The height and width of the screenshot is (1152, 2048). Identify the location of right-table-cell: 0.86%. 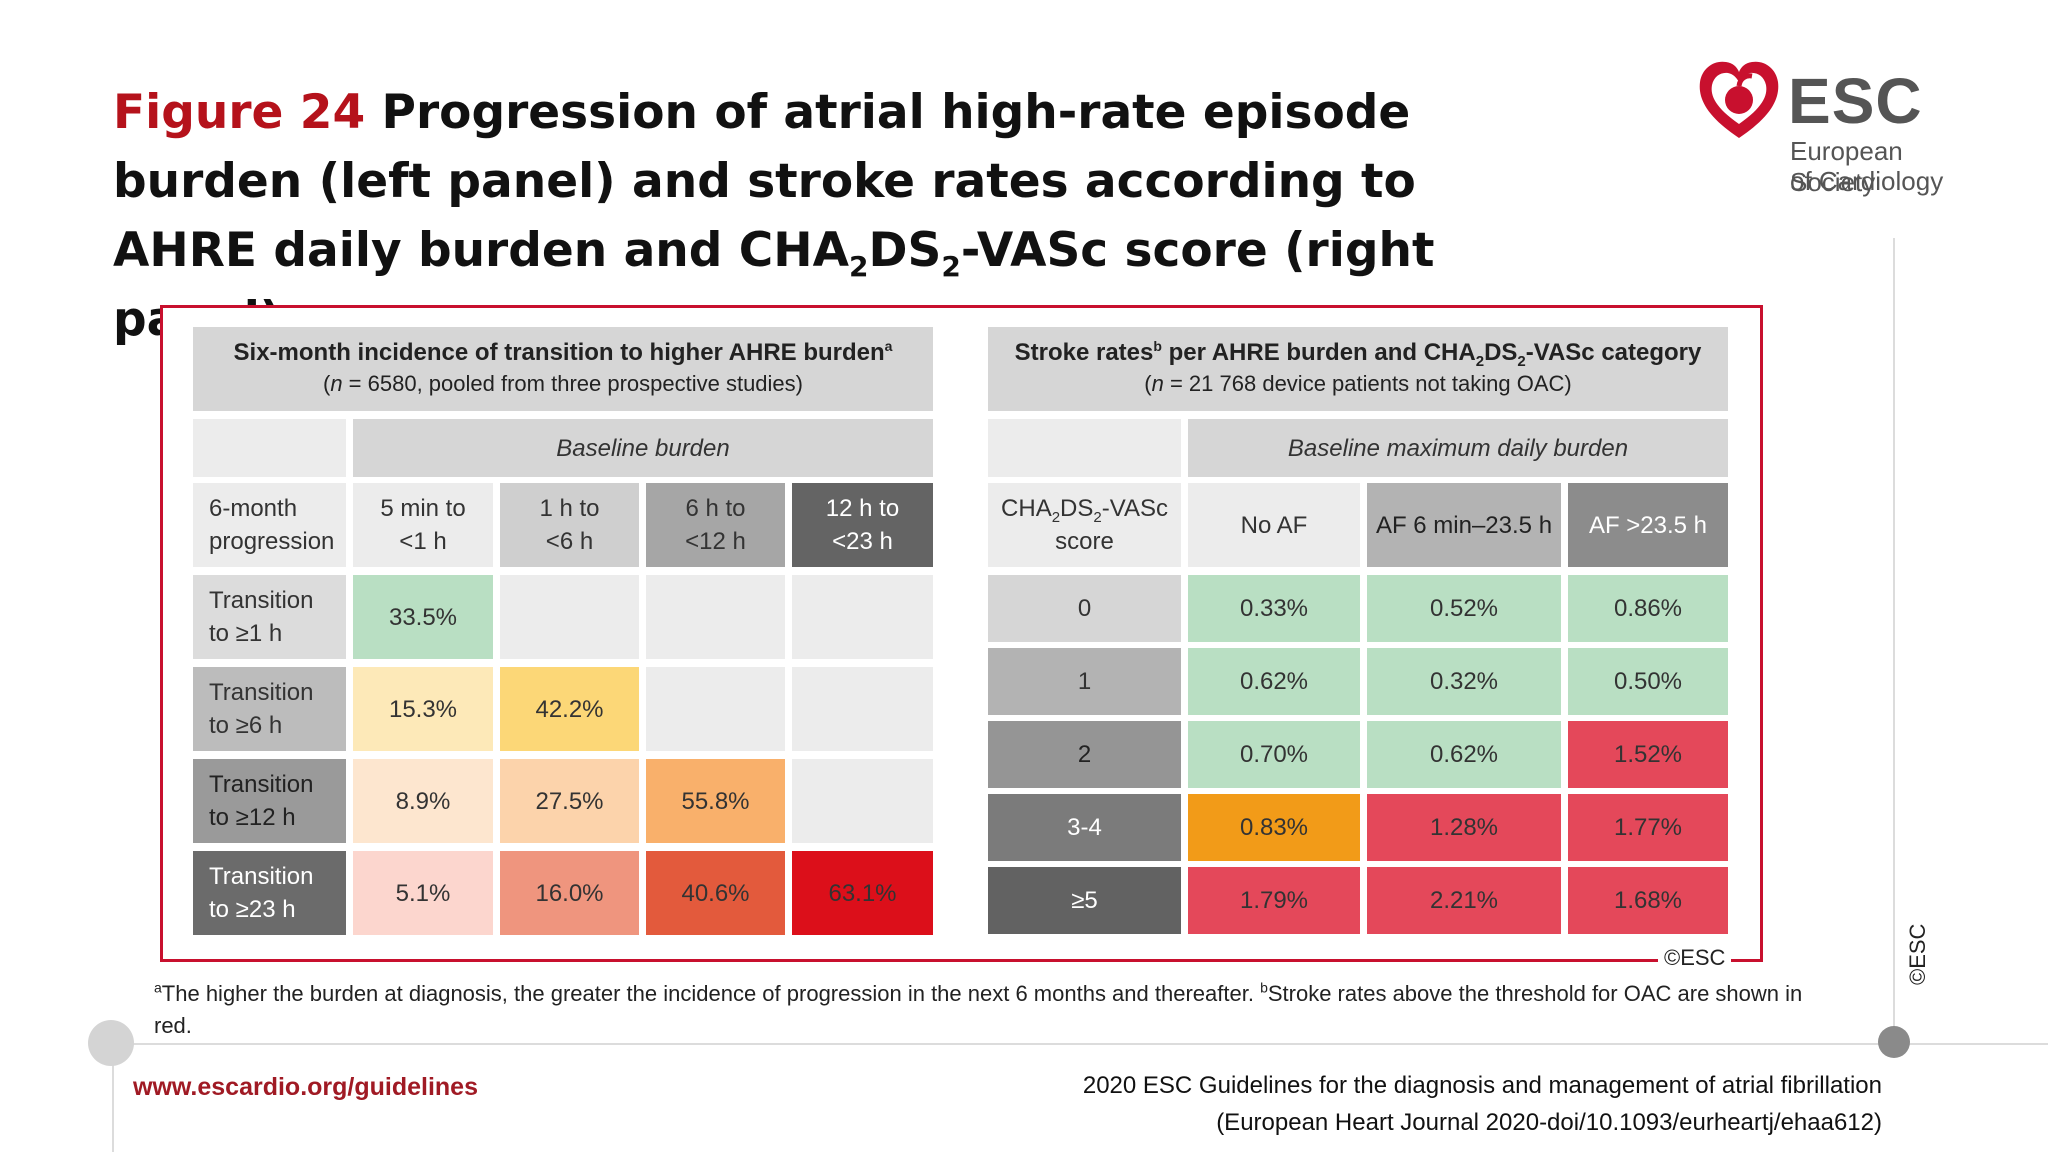
(1648, 608).